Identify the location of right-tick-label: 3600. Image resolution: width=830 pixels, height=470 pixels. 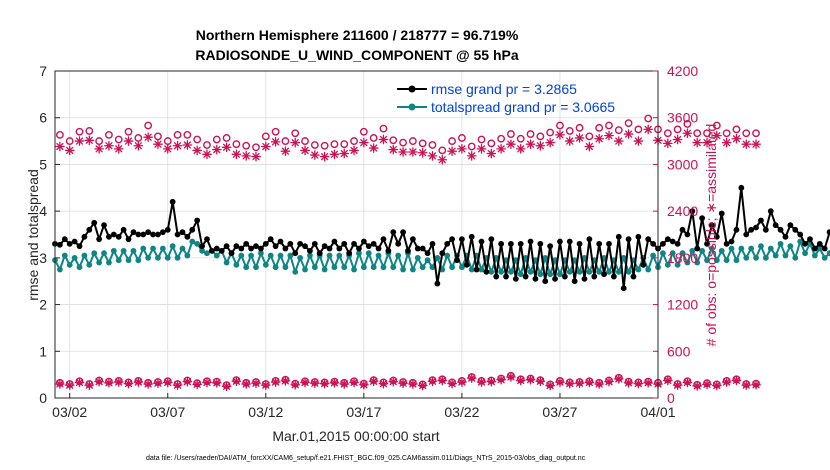
(682, 118).